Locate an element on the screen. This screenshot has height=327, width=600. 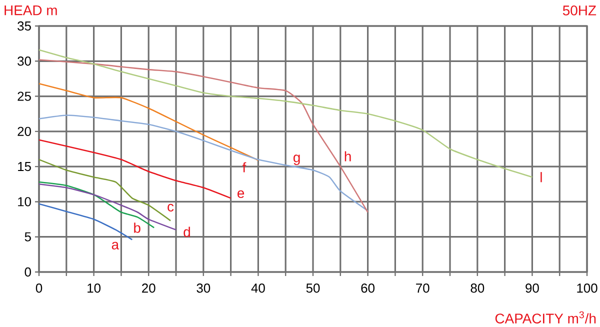
series-label: b is located at coordinates (137, 227).